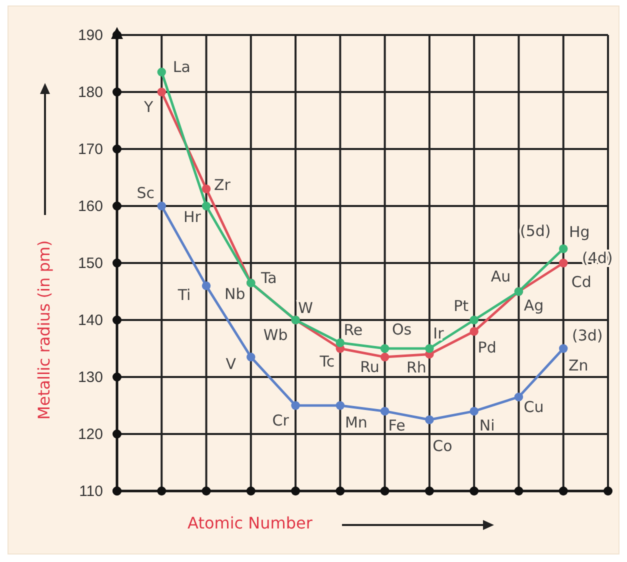  What do you see at coordinates (148, 107) in the screenshot?
I see `annotation: Y` at bounding box center [148, 107].